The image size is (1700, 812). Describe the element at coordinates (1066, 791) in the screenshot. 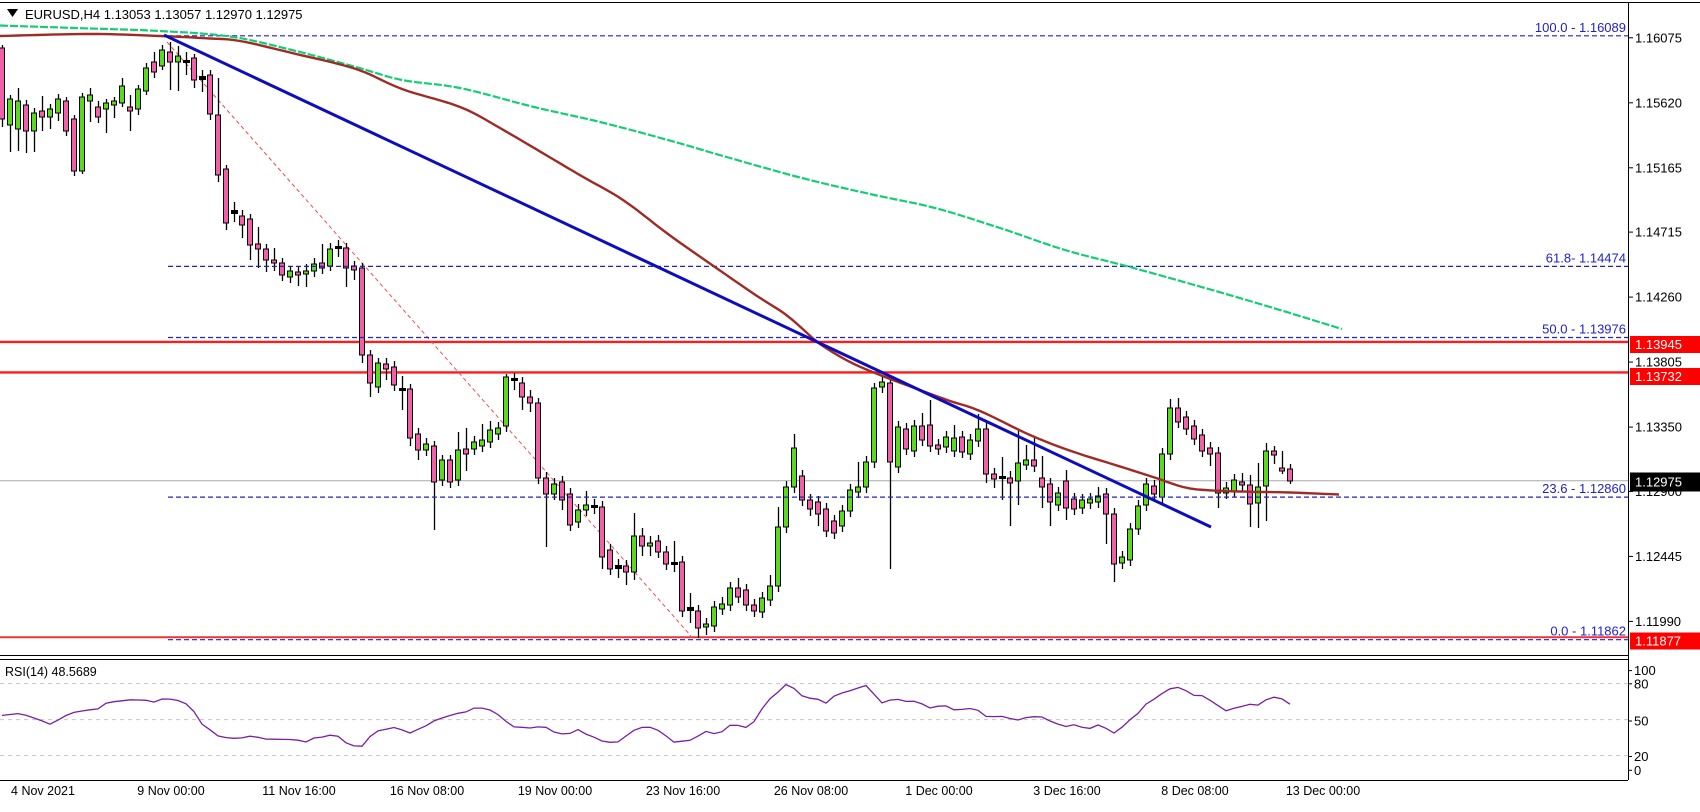

I see `svg-text: 3 Dec 16:00` at that location.